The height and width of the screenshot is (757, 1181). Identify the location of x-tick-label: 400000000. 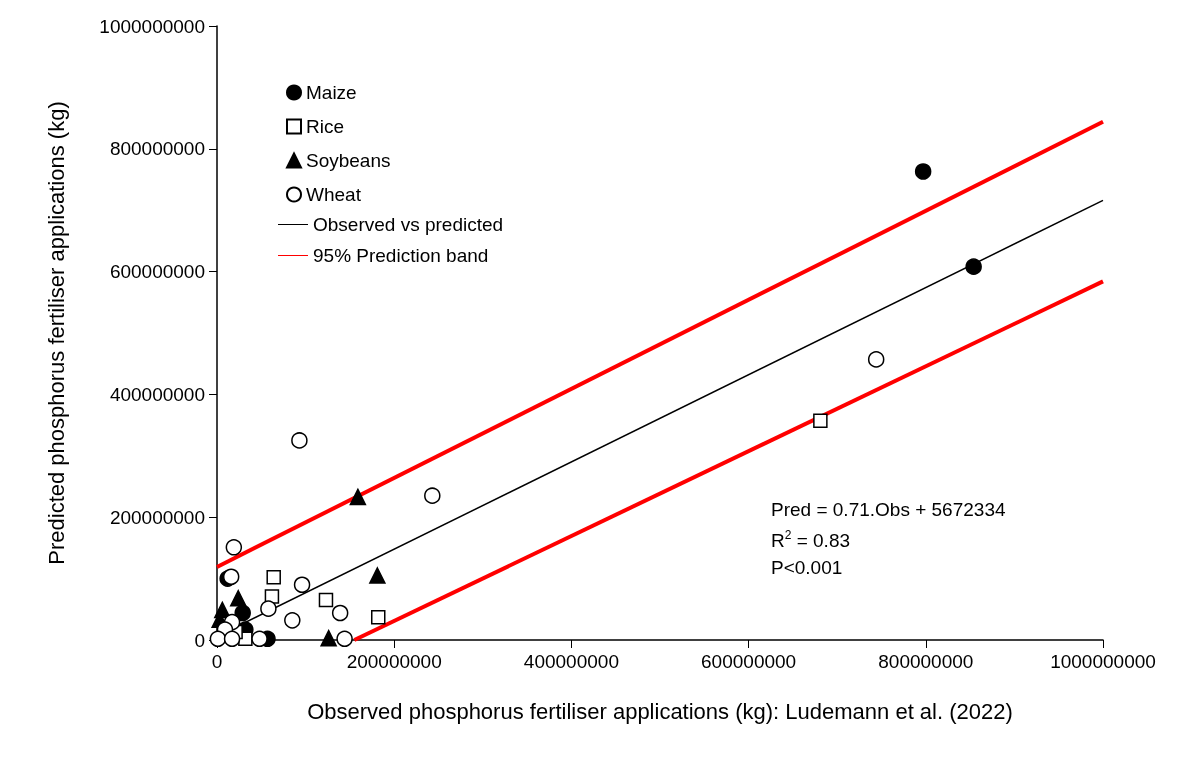
(571, 661).